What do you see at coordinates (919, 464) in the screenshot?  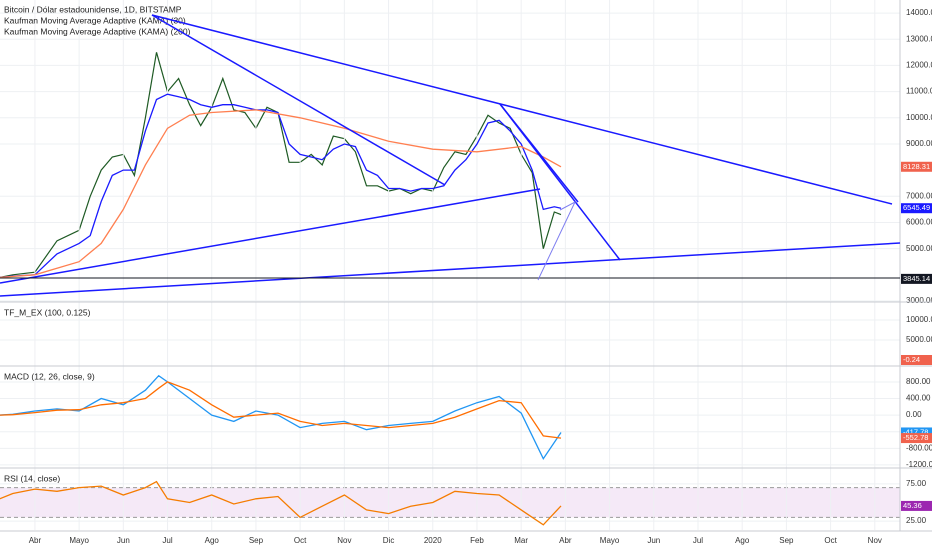 I see `y-tick-label: -1200.00` at bounding box center [919, 464].